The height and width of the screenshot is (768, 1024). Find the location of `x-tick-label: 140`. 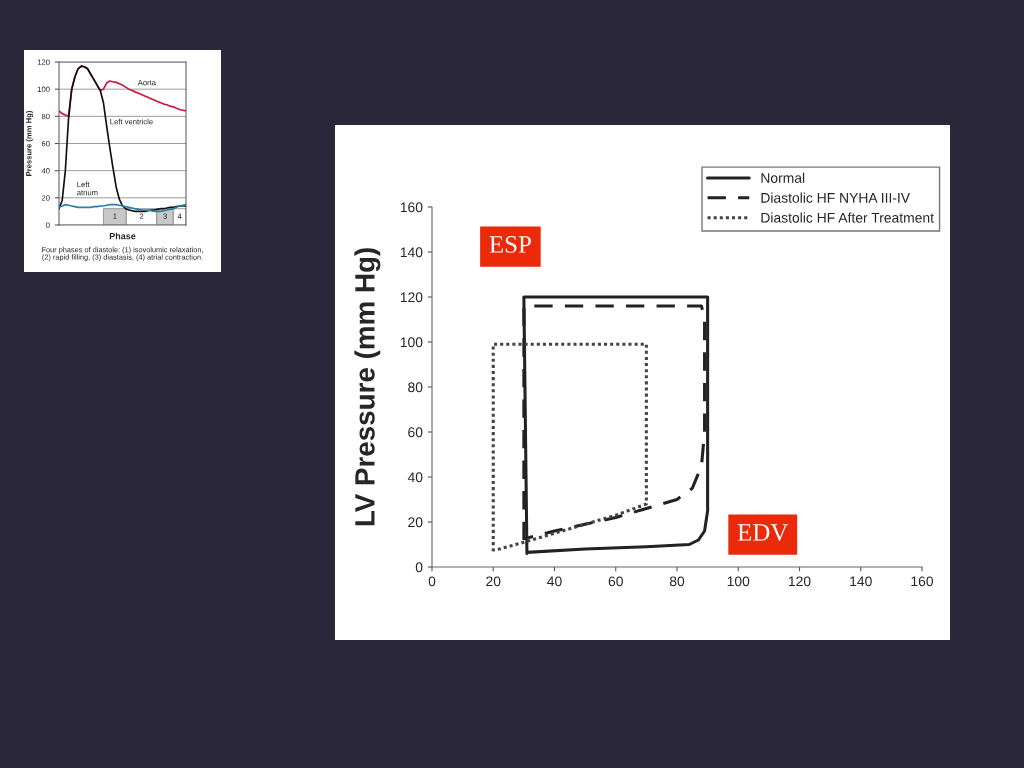

x-tick-label: 140 is located at coordinates (861, 581).